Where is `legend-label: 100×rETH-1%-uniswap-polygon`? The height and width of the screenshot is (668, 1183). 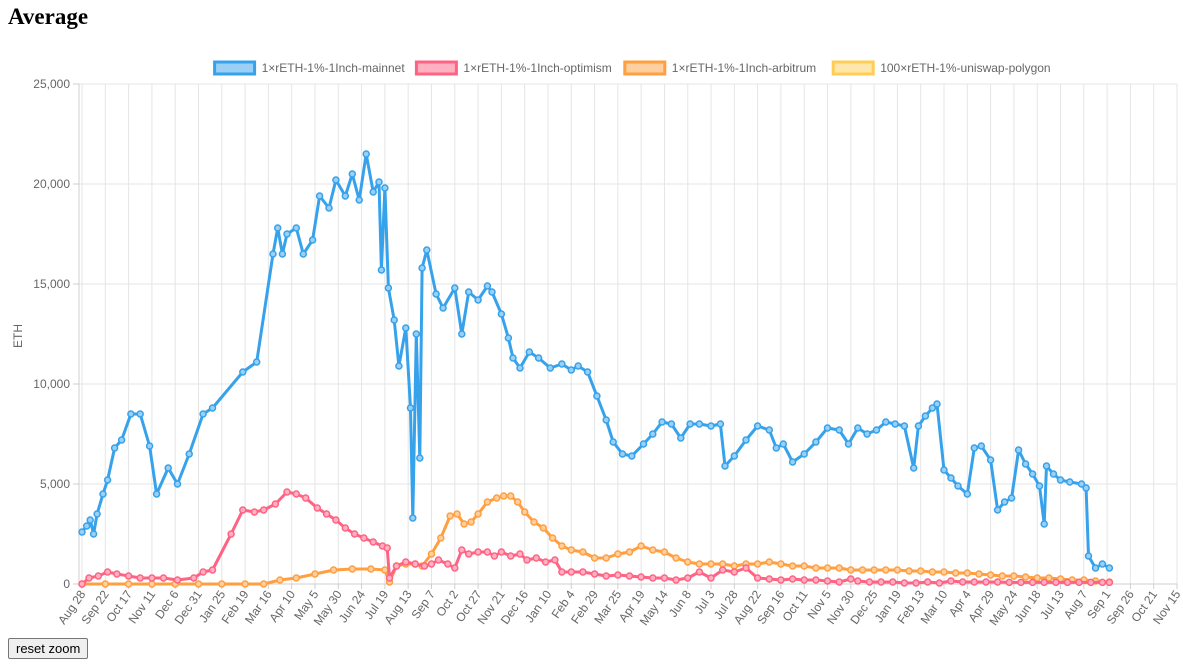
legend-label: 100×rETH-1%-uniswap-polygon is located at coordinates (965, 68).